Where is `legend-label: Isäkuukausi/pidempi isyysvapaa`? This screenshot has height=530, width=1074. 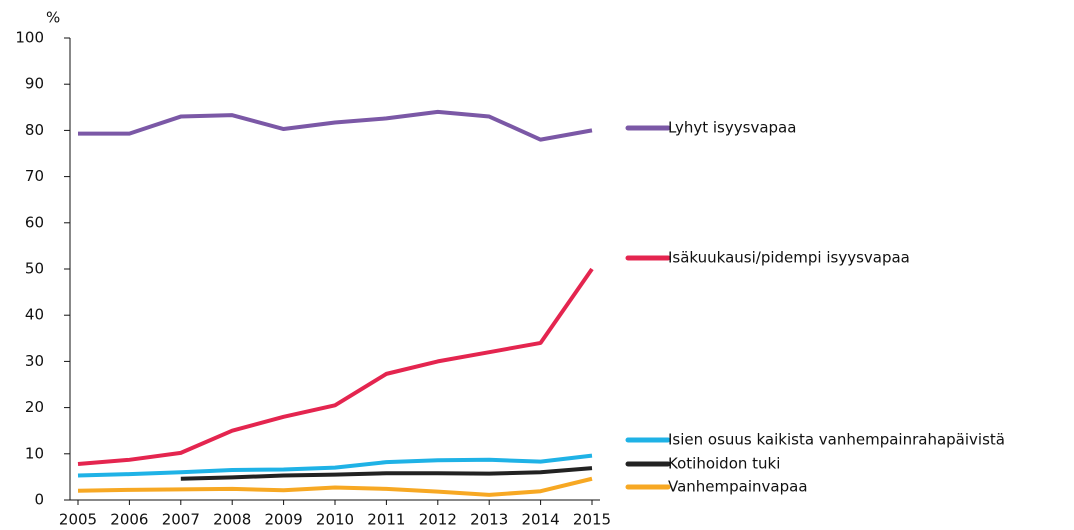
legend-label: Isäkuukausi/pidempi isyysvapaa is located at coordinates (789, 258).